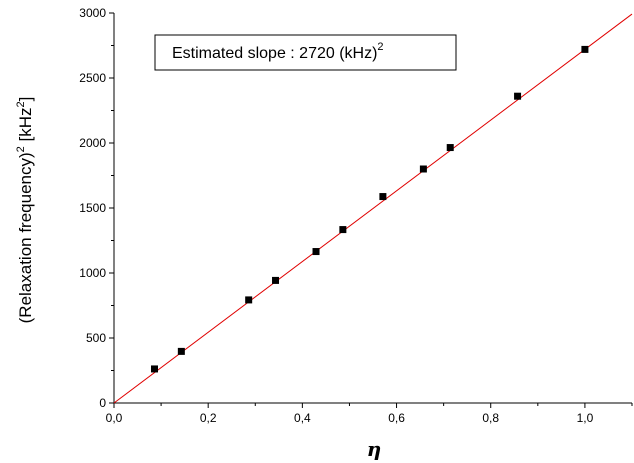 This screenshot has width=634, height=463. Describe the element at coordinates (278, 51) in the screenshot. I see `annotation-text: Estimated slope : 2720 (kHz)2` at that location.